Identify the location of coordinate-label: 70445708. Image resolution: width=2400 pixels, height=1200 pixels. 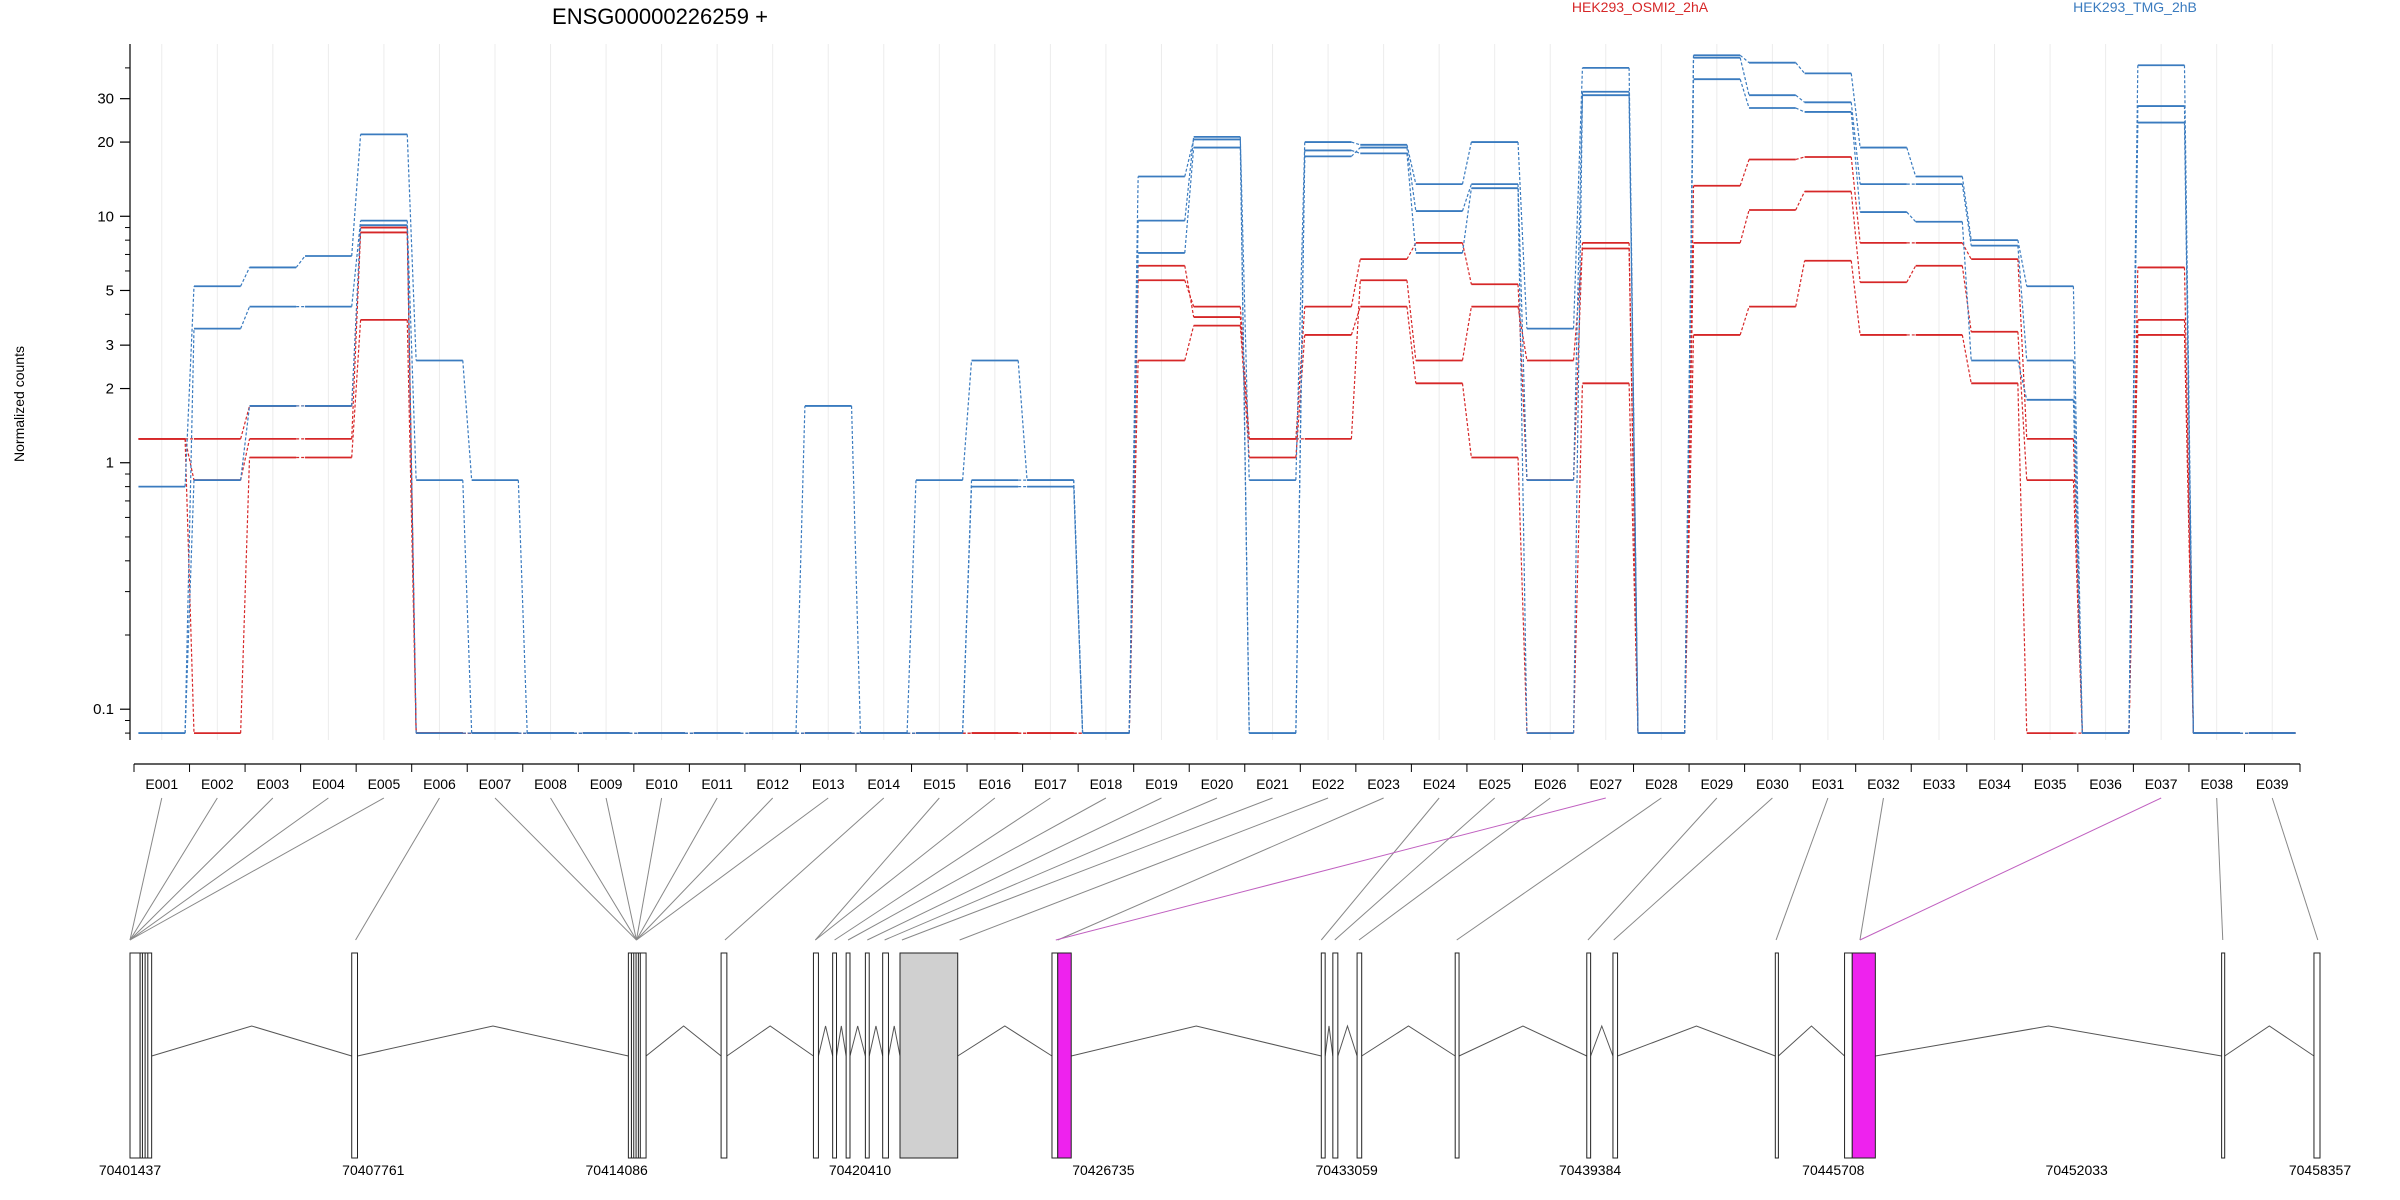
(1833, 1170).